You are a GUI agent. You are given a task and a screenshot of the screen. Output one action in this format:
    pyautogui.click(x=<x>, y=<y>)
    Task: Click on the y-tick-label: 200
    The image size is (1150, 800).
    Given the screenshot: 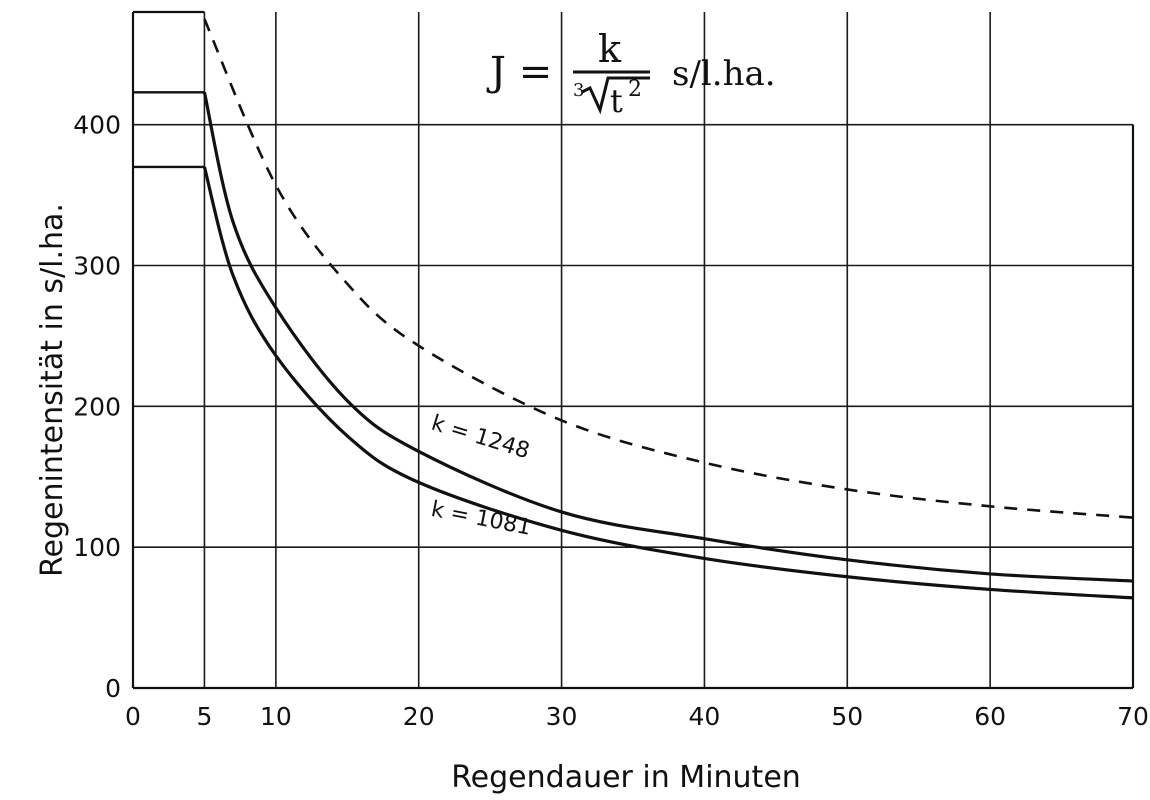 What is the action you would take?
    pyautogui.click(x=97, y=406)
    